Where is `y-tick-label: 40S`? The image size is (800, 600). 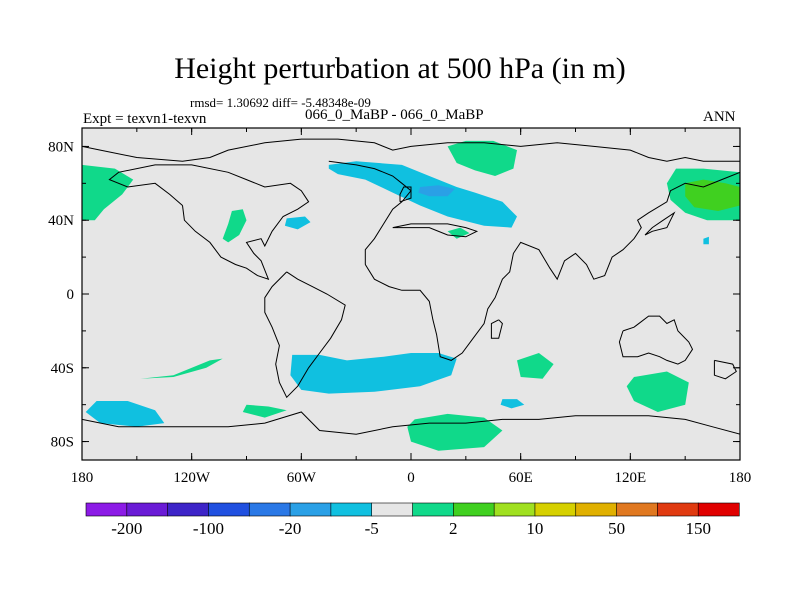 y-tick-label: 40S is located at coordinates (62, 369).